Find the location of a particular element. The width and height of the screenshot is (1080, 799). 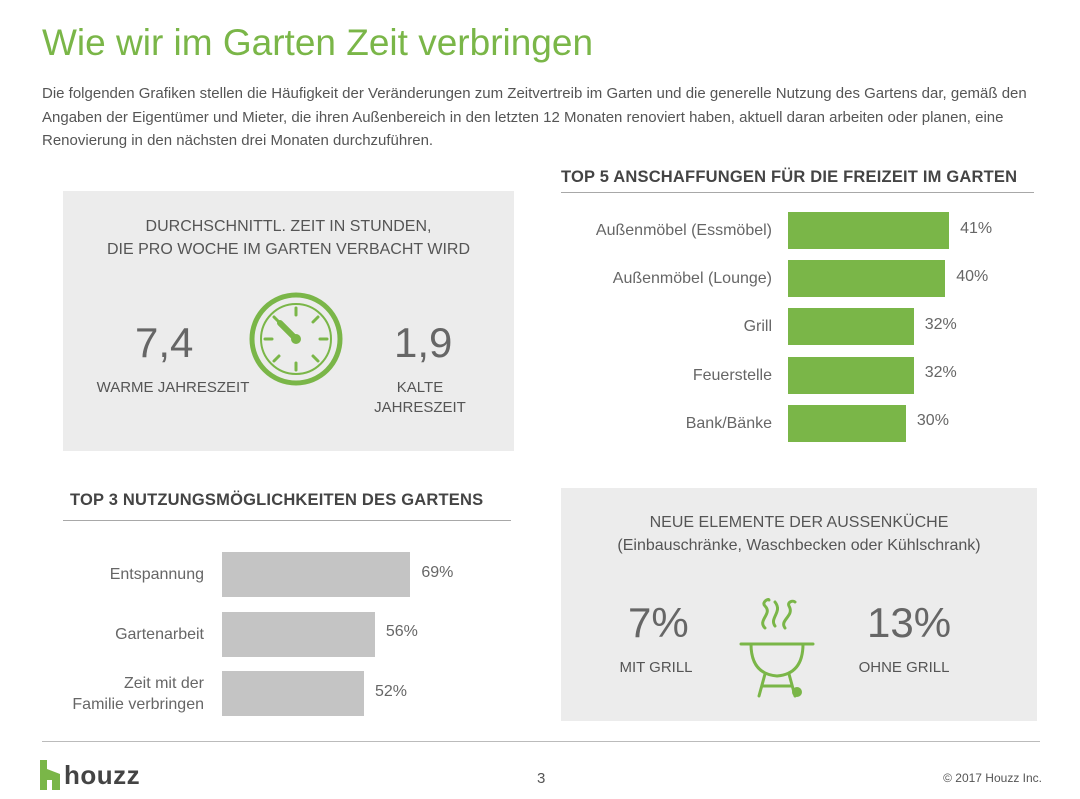

bar-label: Grill is located at coordinates (757, 327).